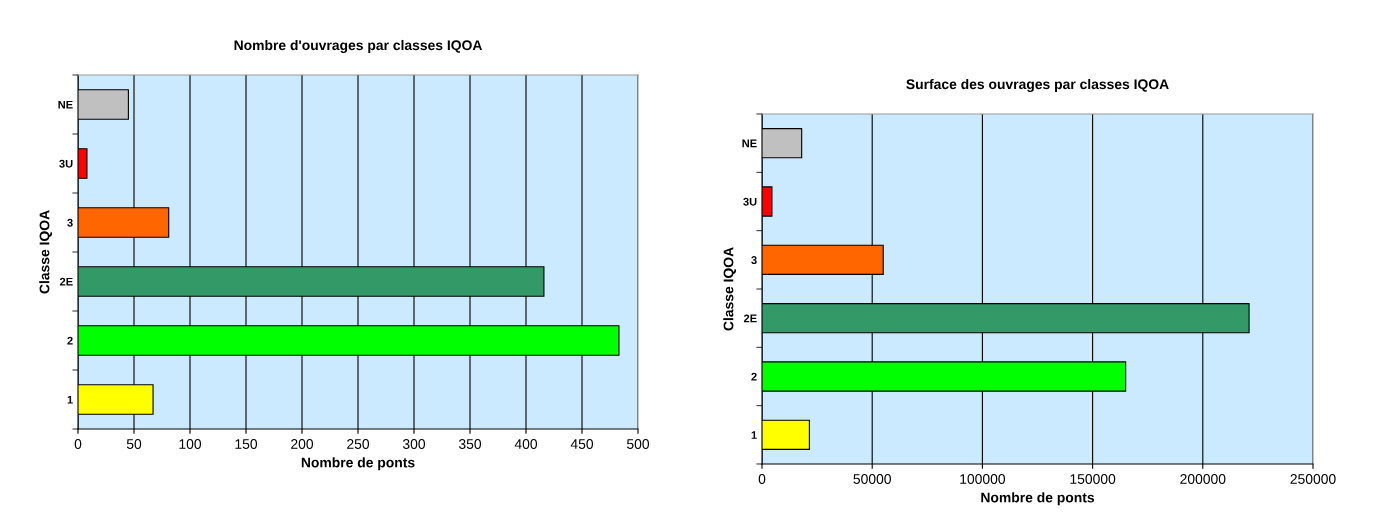  What do you see at coordinates (582, 444) in the screenshot?
I see `x-tick-label: 450` at bounding box center [582, 444].